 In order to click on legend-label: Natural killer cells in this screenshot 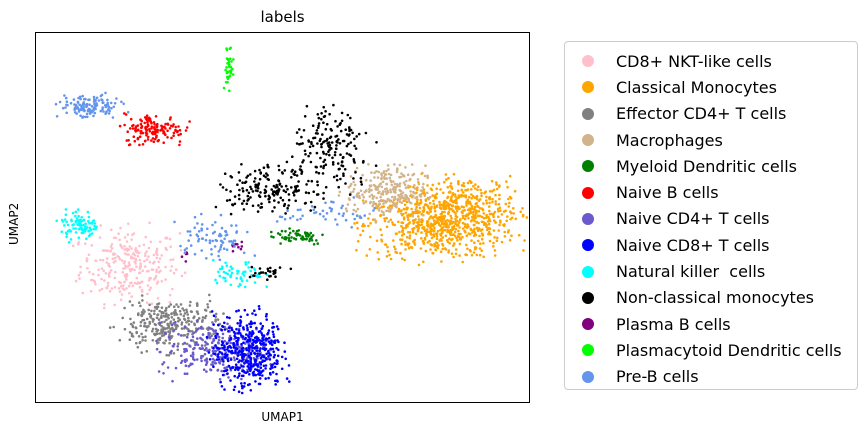, I will do `click(691, 272)`.